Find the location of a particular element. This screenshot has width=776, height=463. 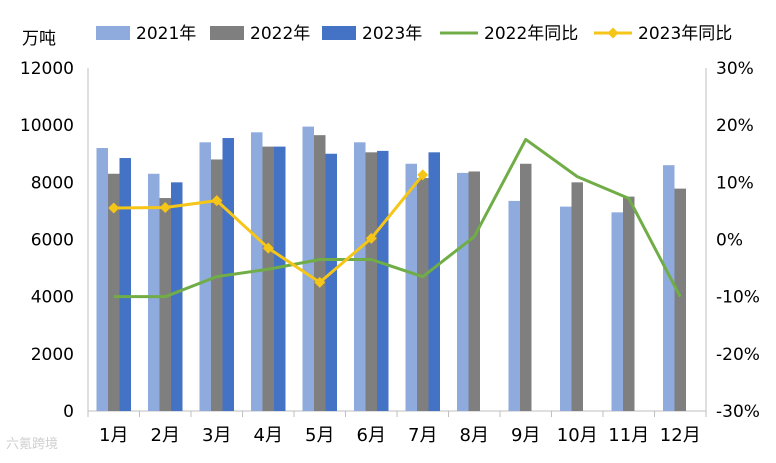

bar-2022年-6月 is located at coordinates (371, 281).